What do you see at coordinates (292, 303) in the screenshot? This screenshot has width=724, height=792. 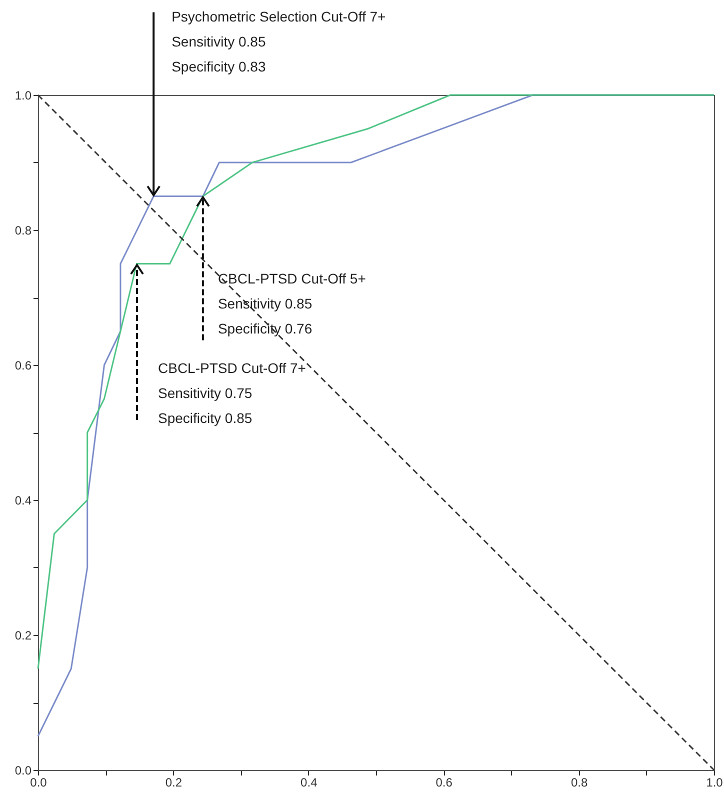 I see `annotation: CBCL-PTSD Cut-Off 5+ Sensitivity 0.85 Specificity 0.76` at bounding box center [292, 303].